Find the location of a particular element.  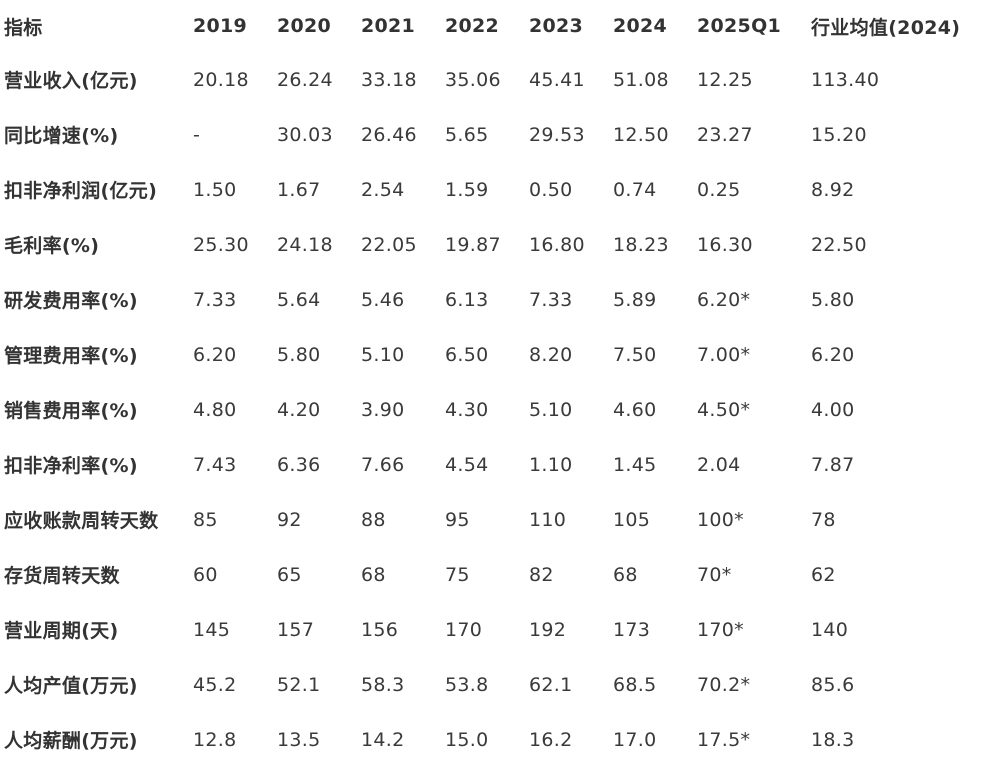

table-cell: 78 is located at coordinates (823, 519).